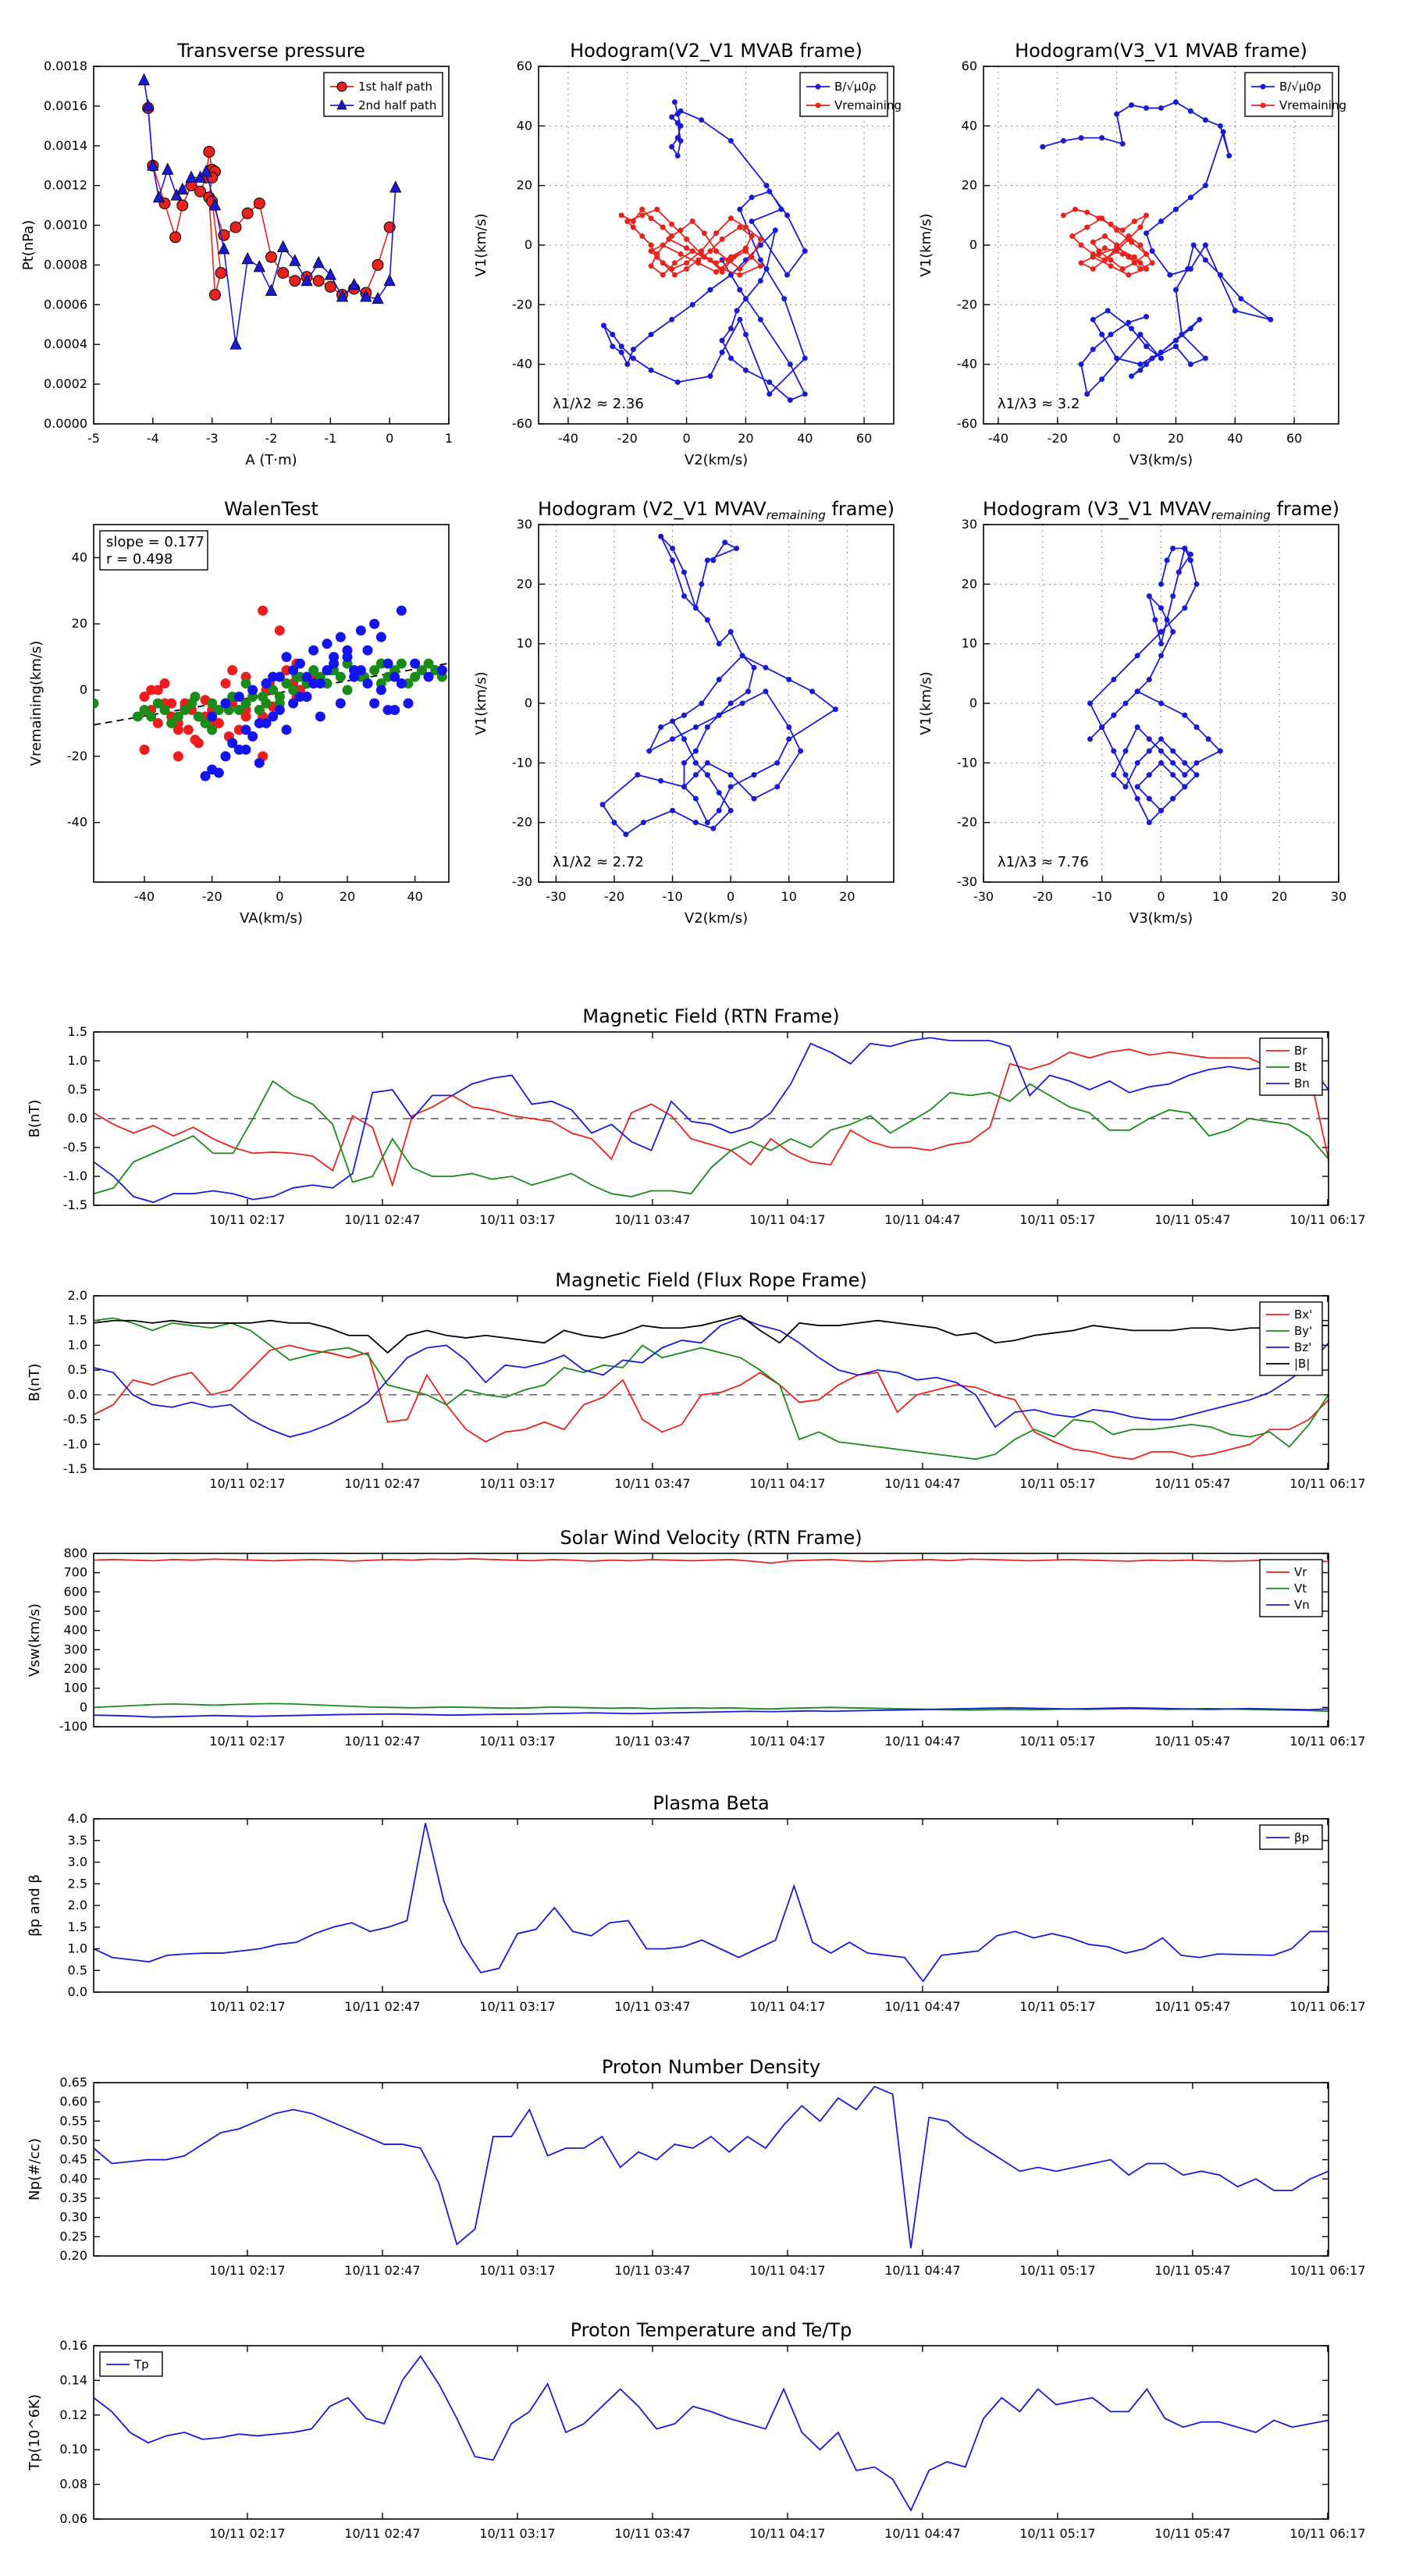  What do you see at coordinates (271, 919) in the screenshot?
I see `x-axis-label: VA(km/s)` at bounding box center [271, 919].